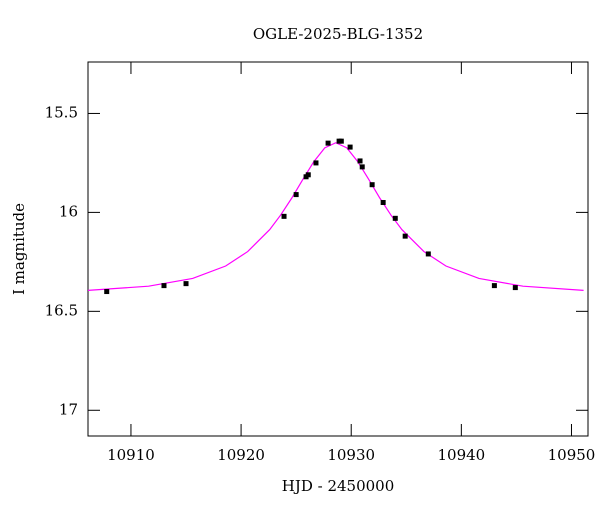 The height and width of the screenshot is (512, 600). Describe the element at coordinates (68, 409) in the screenshot. I see `y-tick-label: 17` at that location.